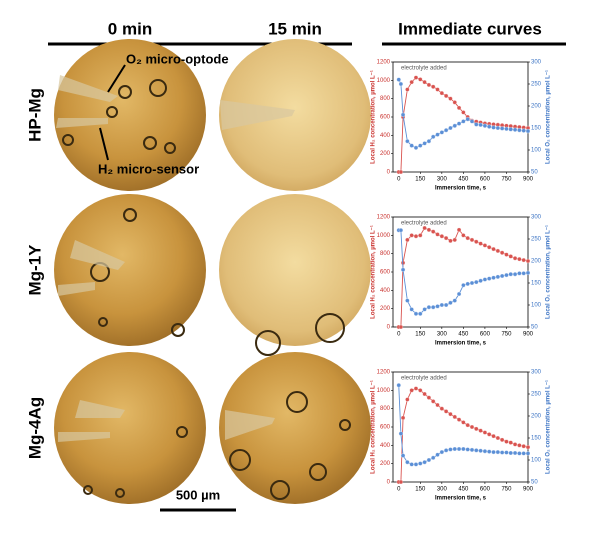 The height and width of the screenshot is (536, 604). Describe the element at coordinates (534, 328) in the screenshot. I see `y2-tick-label: 50` at that location.